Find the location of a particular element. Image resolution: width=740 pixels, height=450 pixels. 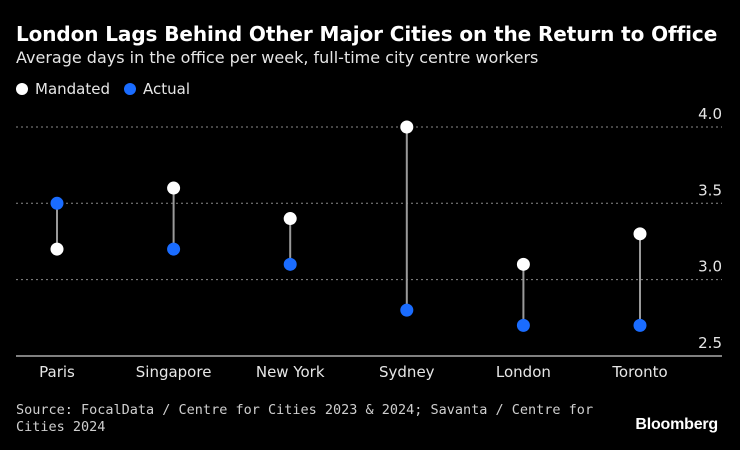

legend-item-mandated: Mandated is located at coordinates (63, 89).